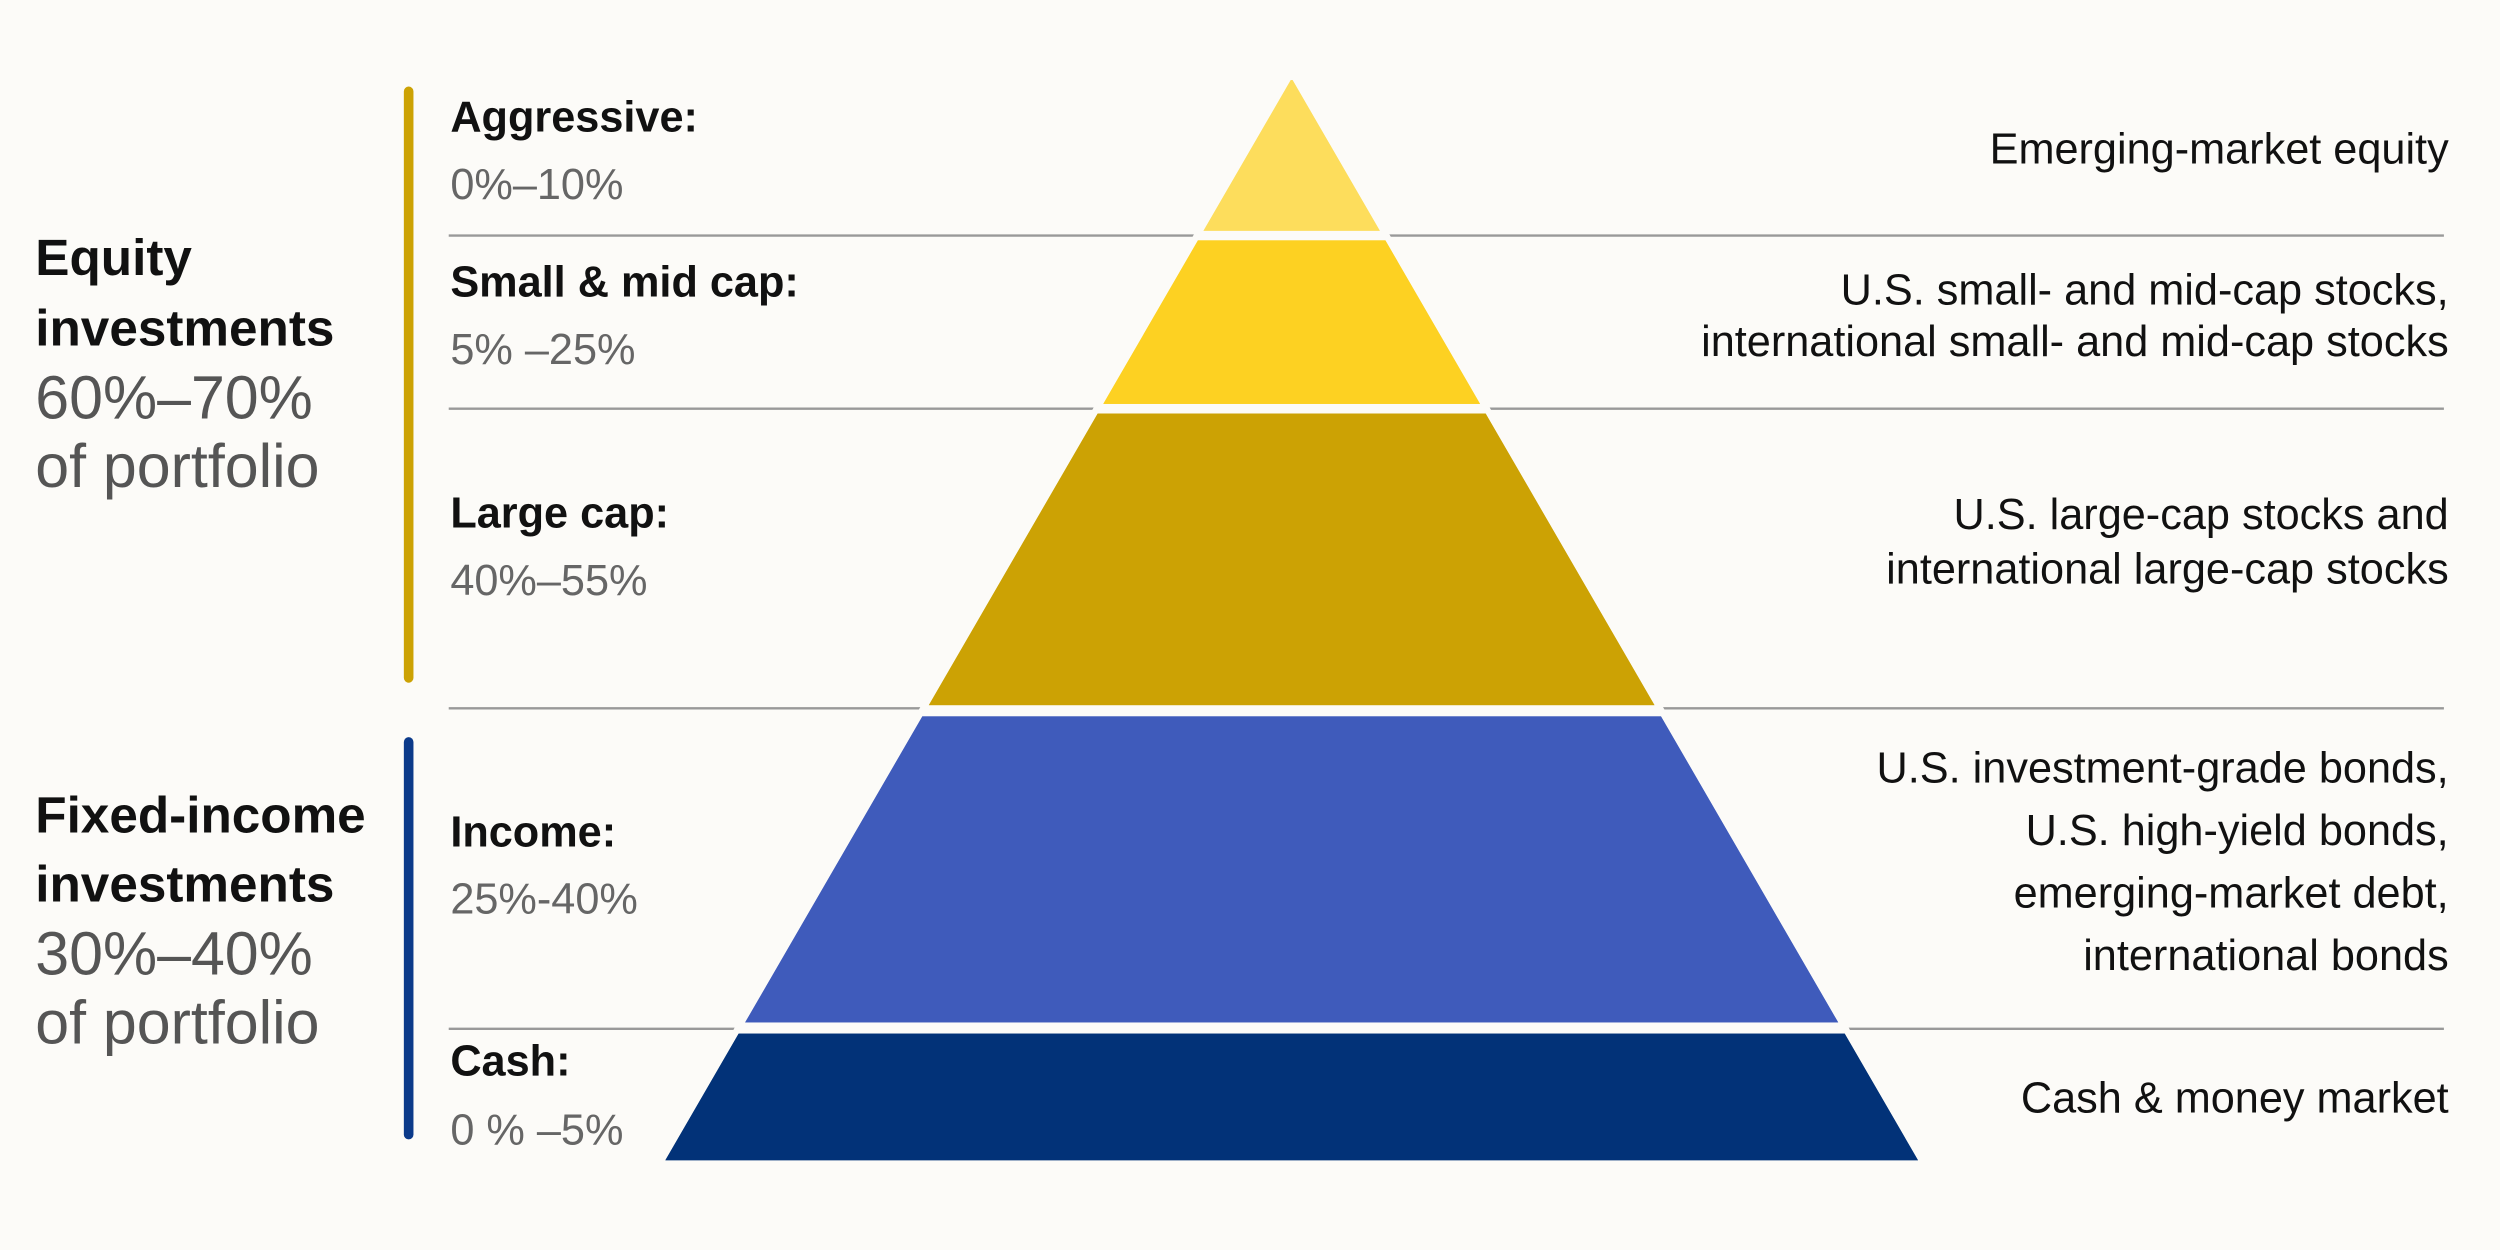 The height and width of the screenshot is (1250, 2500). Describe the element at coordinates (542, 350) in the screenshot. I see `tier-range: 5% –25%` at that location.